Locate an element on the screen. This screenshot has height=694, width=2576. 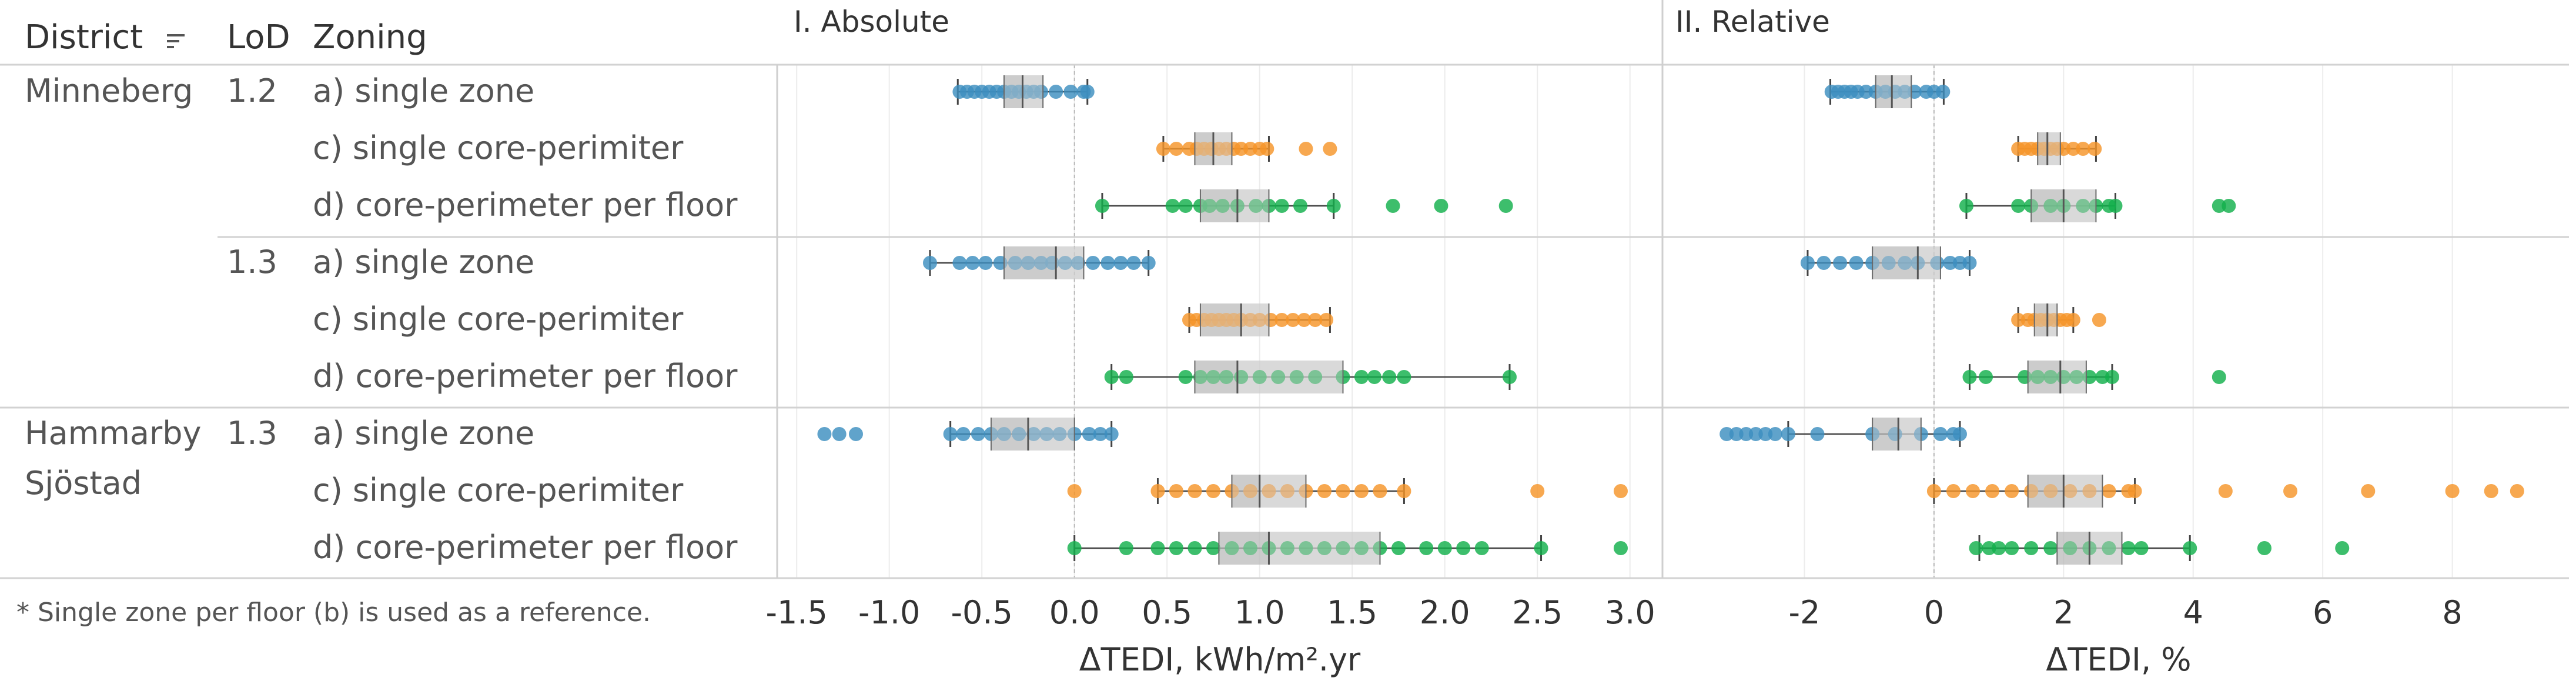
x-tick-label: 1.5 is located at coordinates (1352, 612).